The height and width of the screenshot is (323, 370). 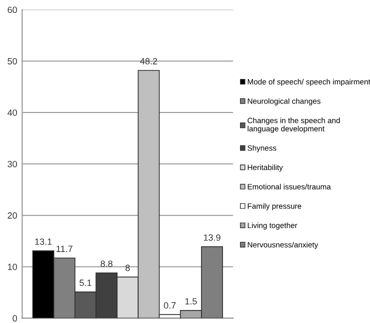 I want to click on data-label: 11.7, so click(x=64, y=249).